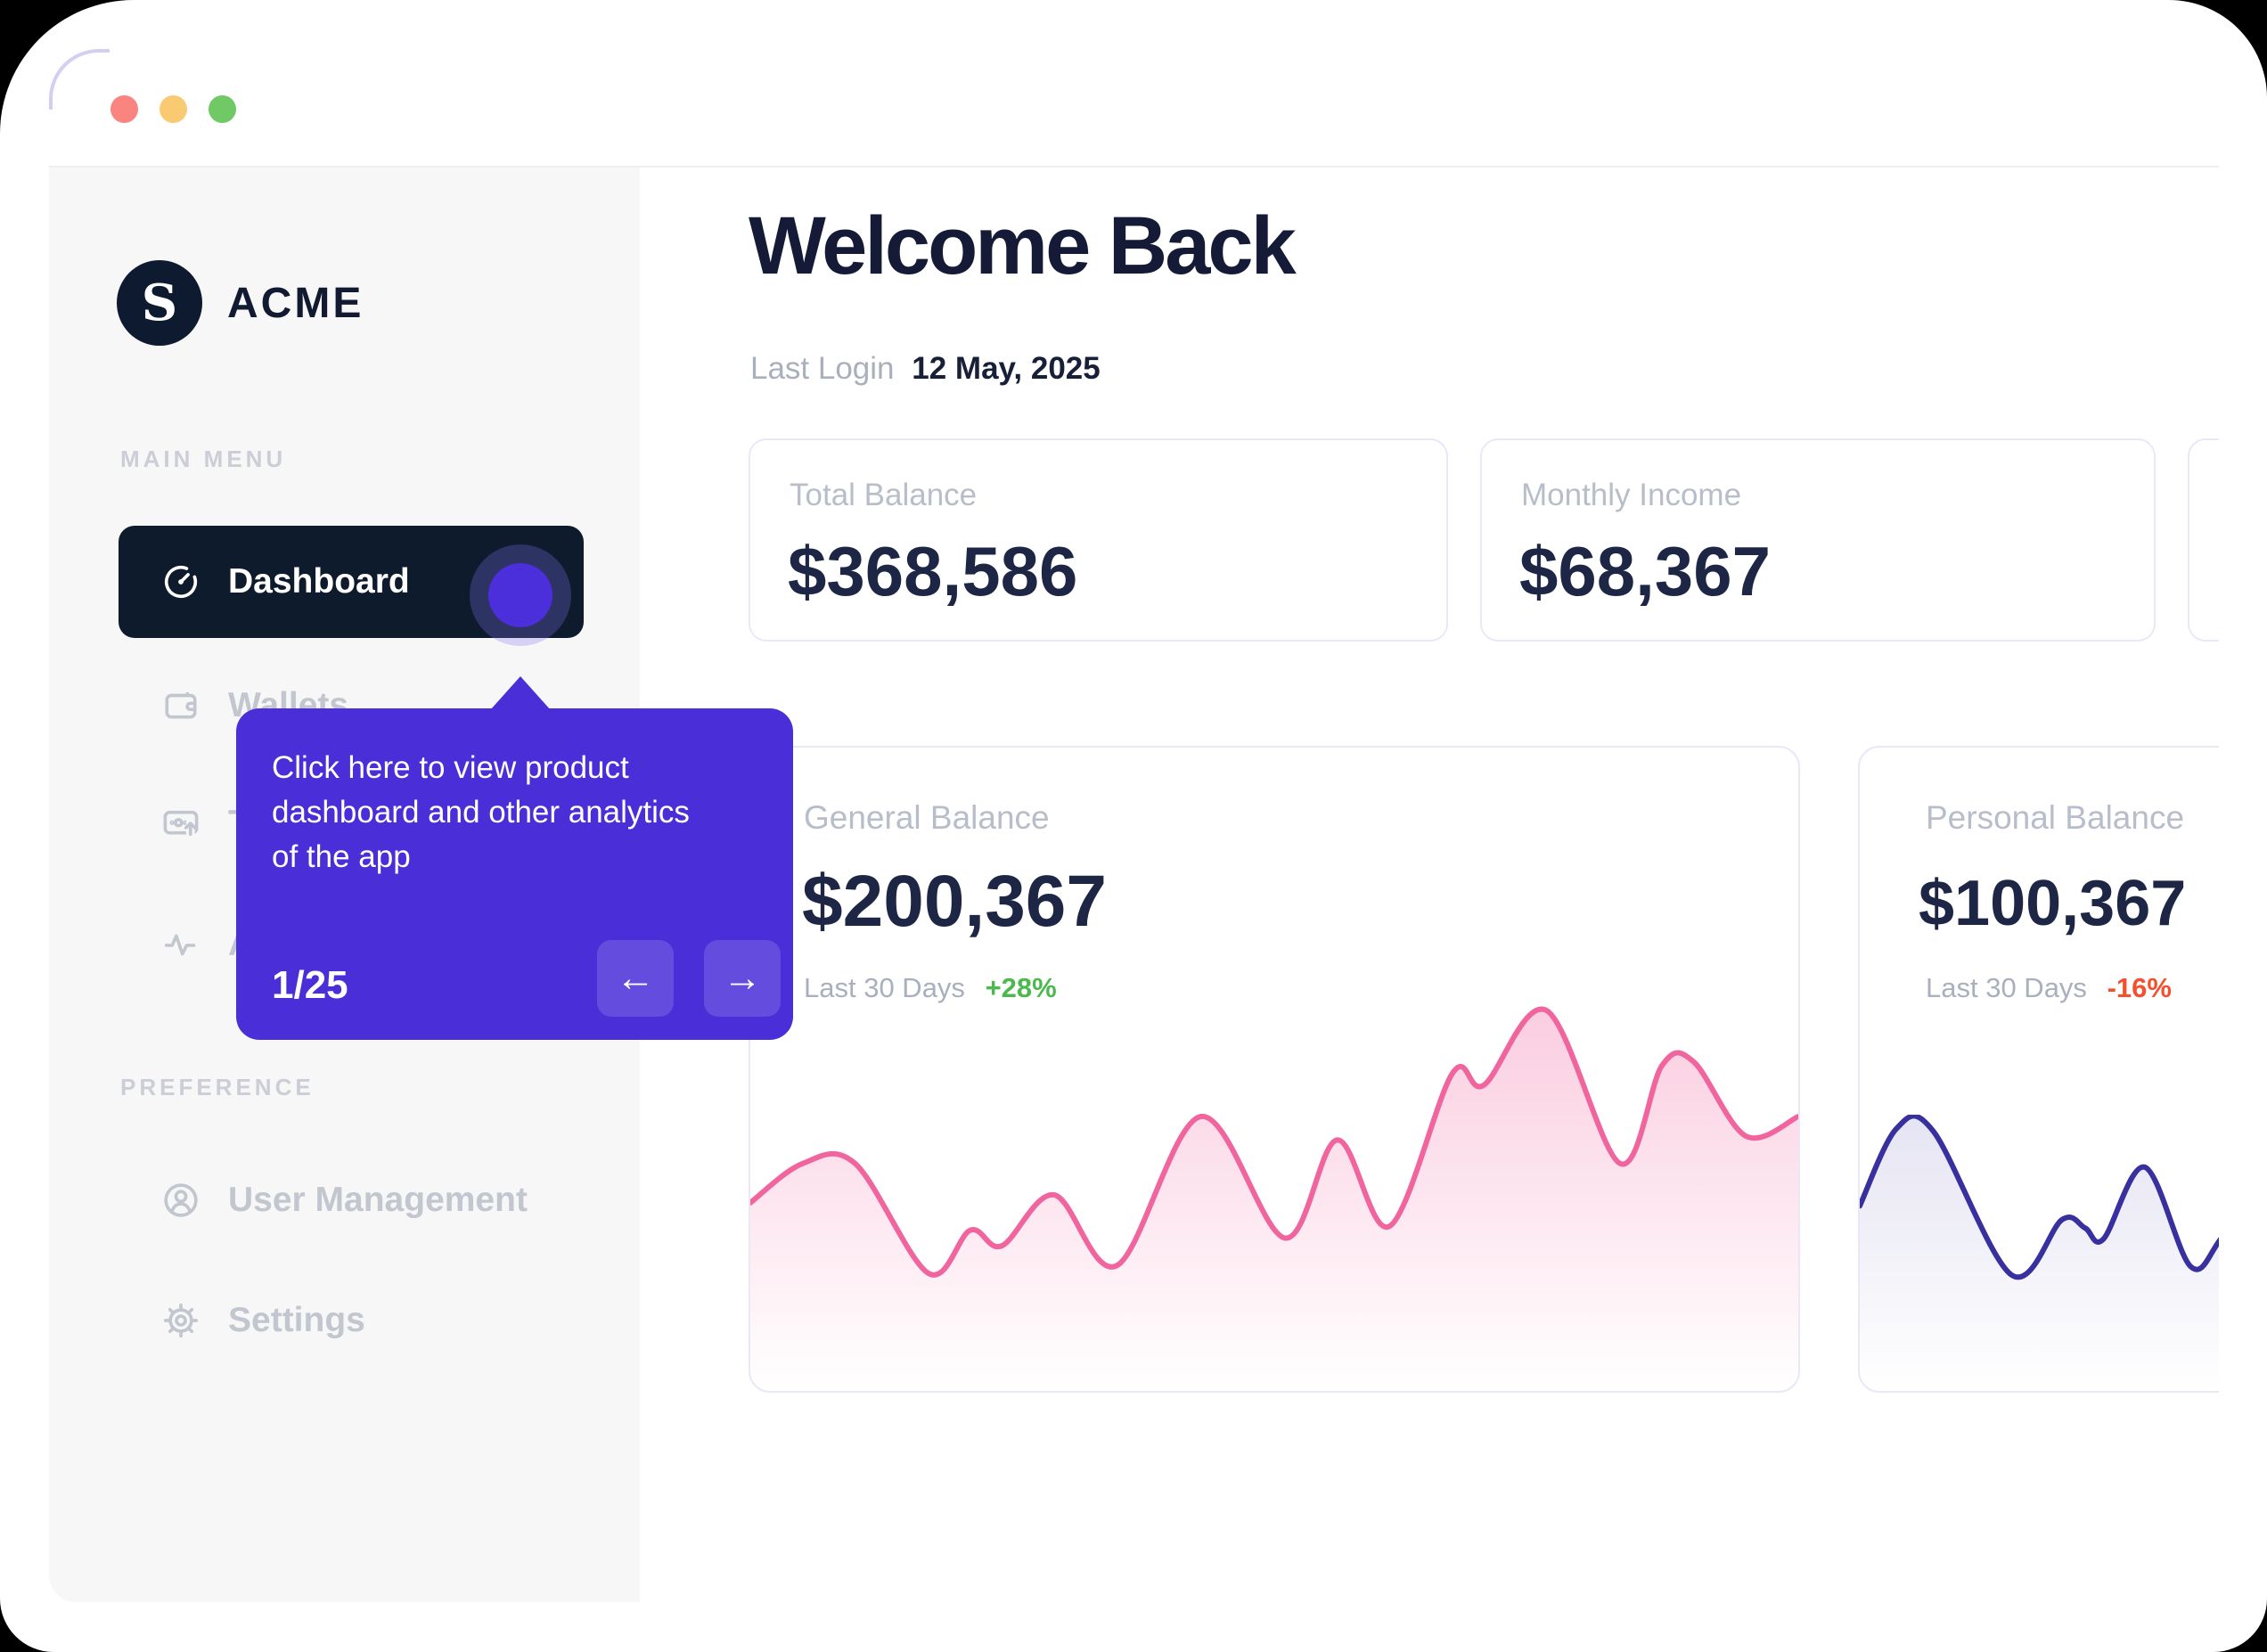  Describe the element at coordinates (1818, 540) in the screenshot. I see `monthly-income-card: Monthly Income $68,367` at that location.